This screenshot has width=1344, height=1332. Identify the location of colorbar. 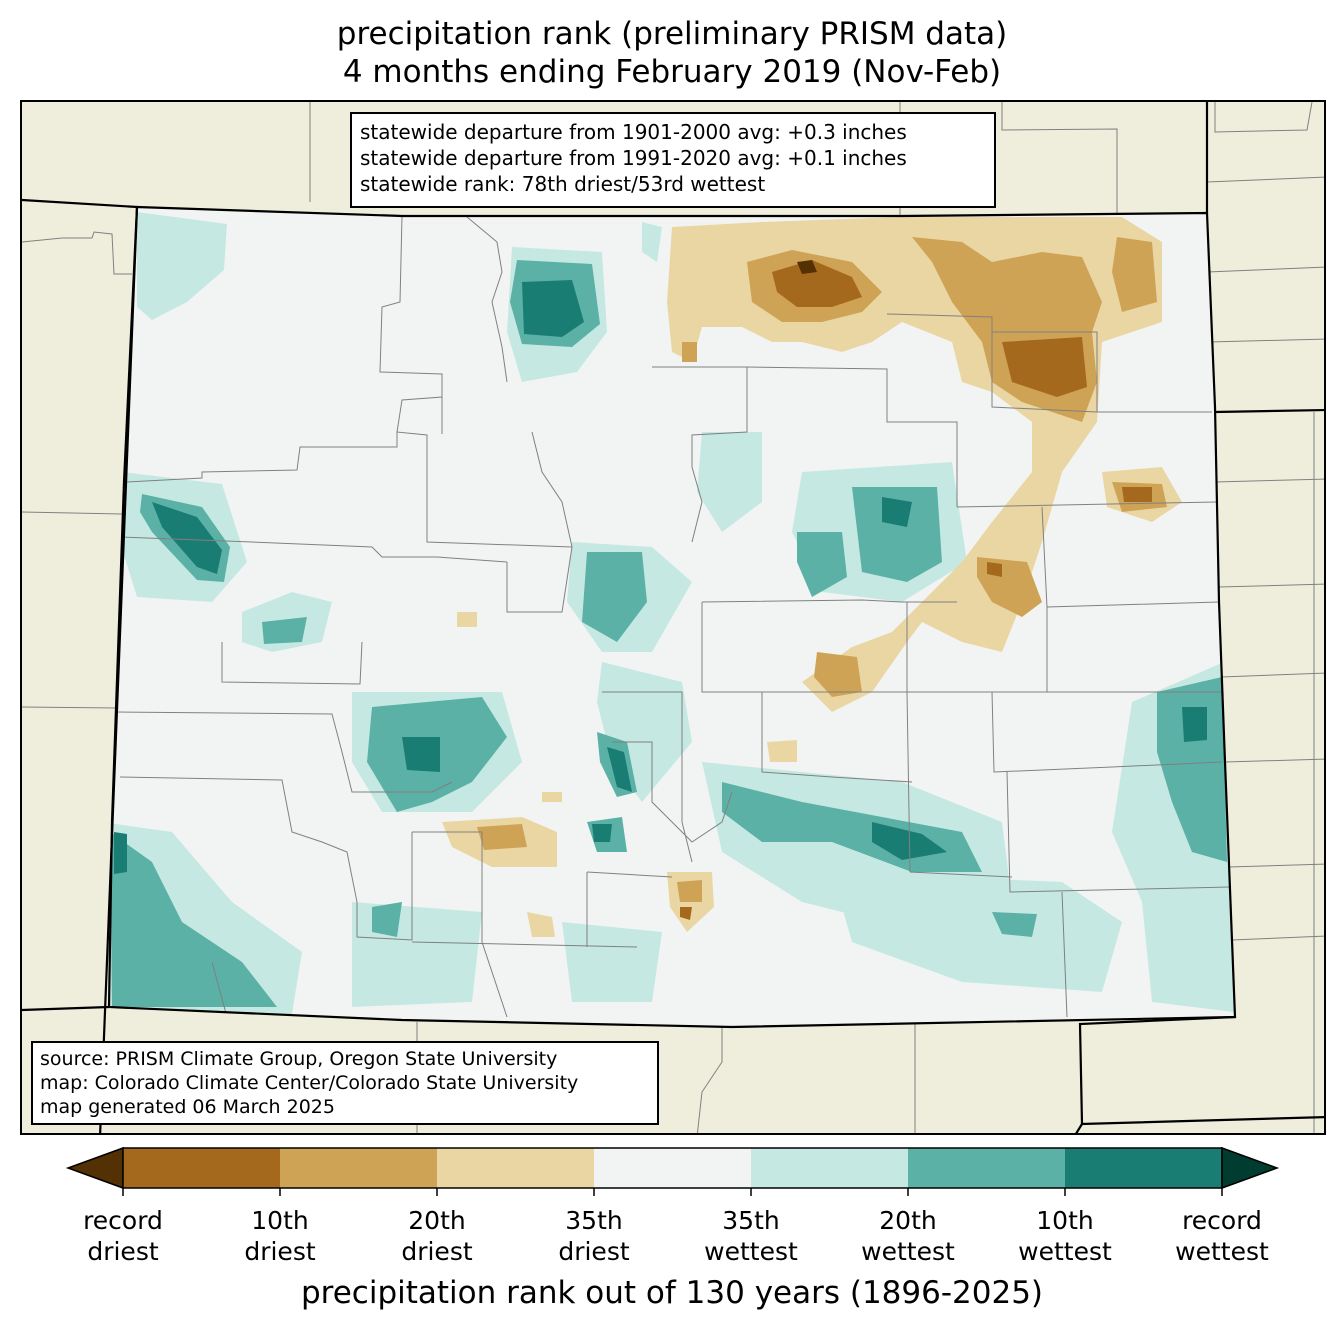
(672, 1171).